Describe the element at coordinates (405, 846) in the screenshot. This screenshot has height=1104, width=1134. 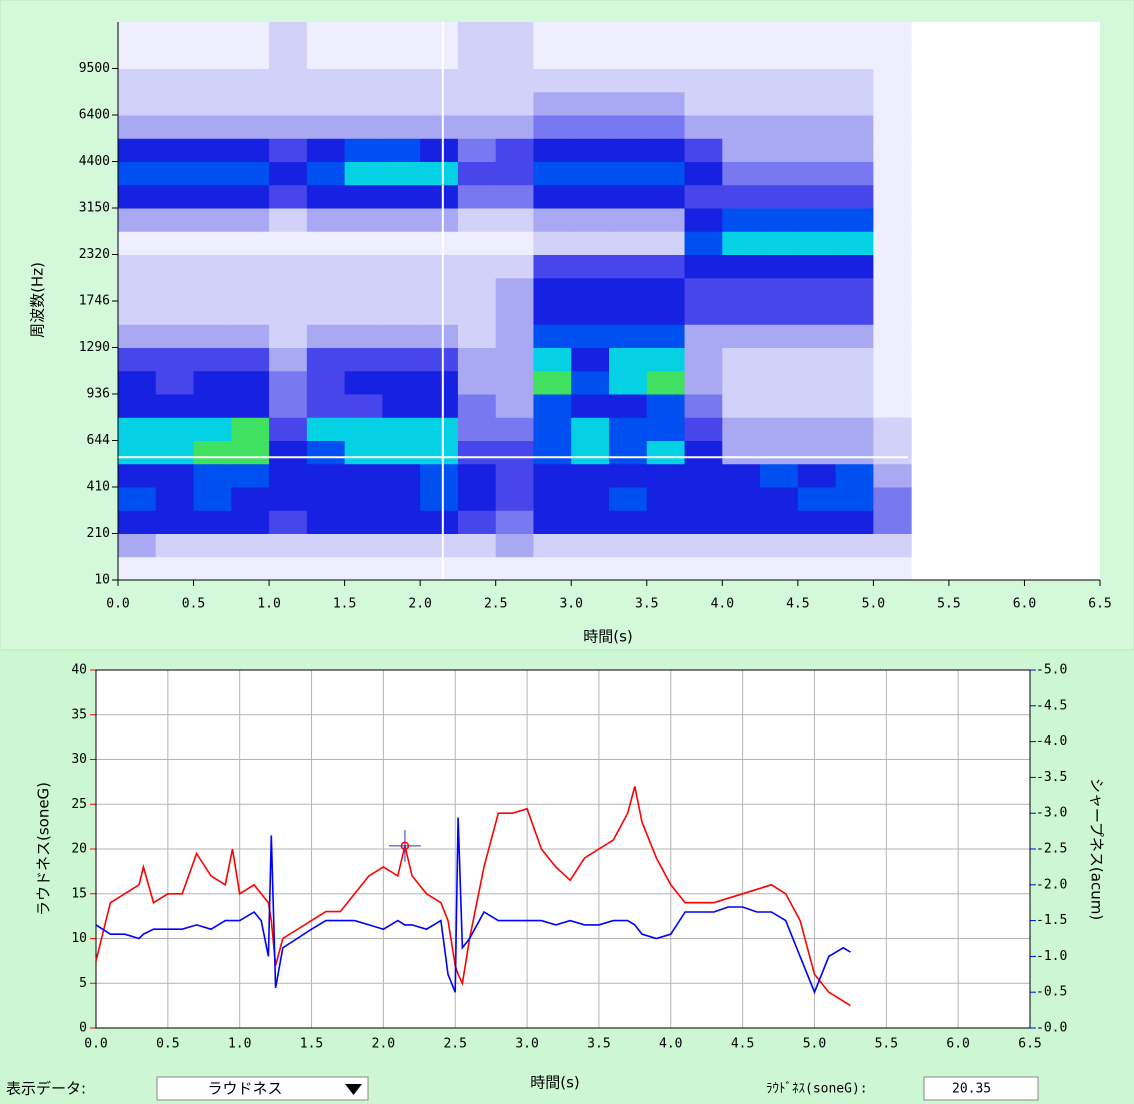
I see `cursor-part` at that location.